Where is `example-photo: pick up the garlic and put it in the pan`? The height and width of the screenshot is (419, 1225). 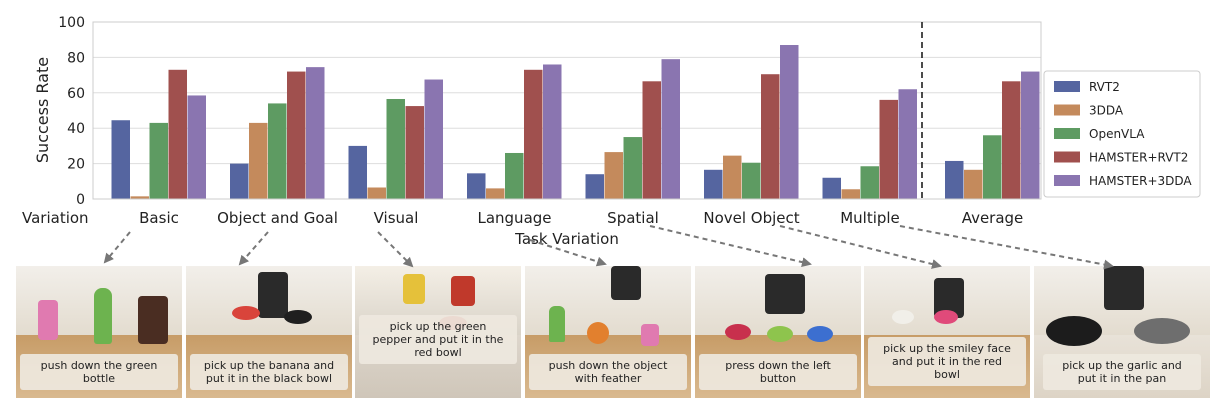 example-photo: pick up the garlic and put it in the pan is located at coordinates (1122, 332).